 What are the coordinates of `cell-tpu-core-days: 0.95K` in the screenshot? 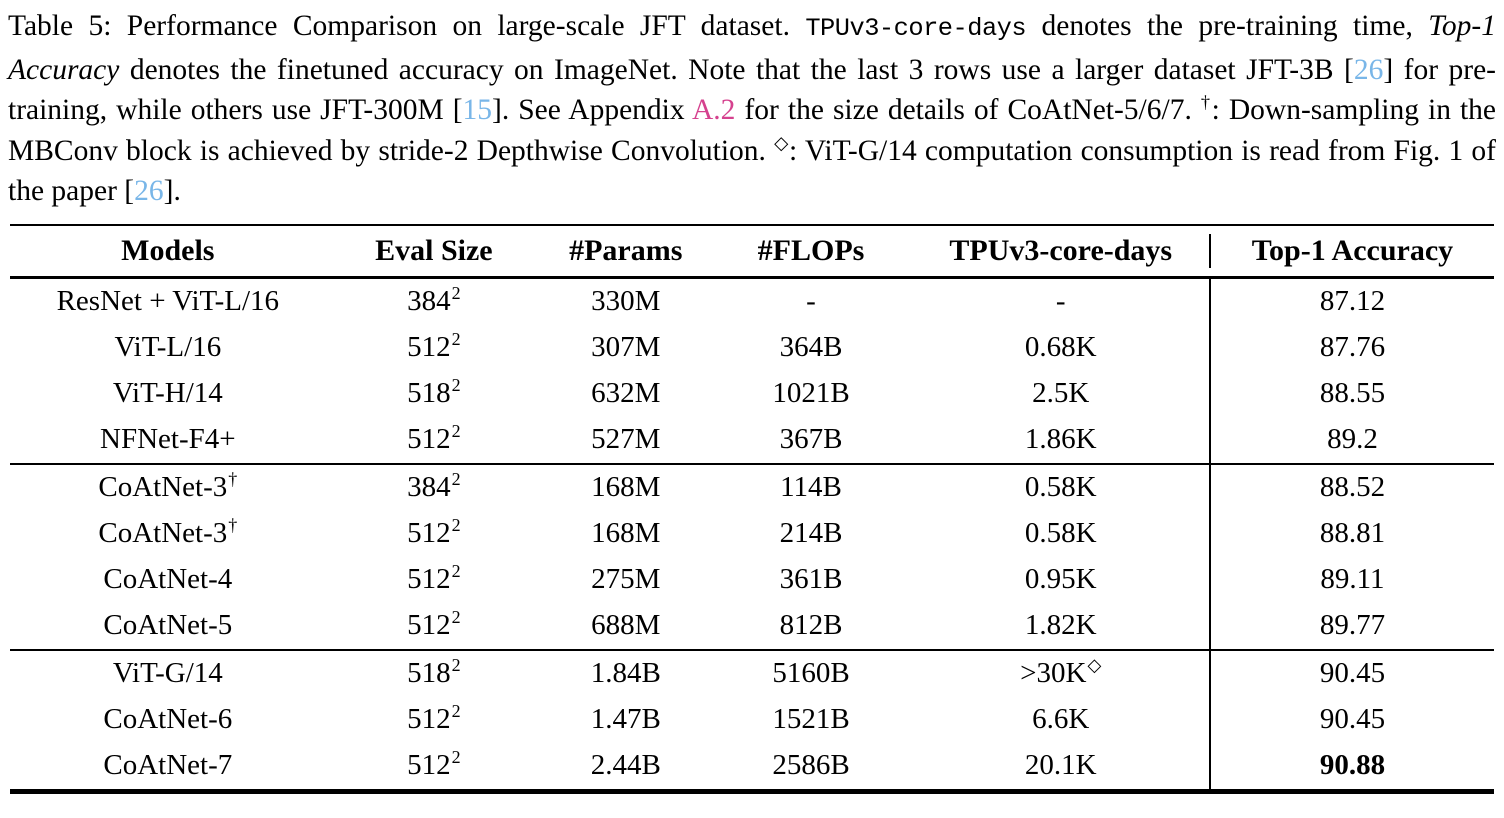 It's located at (1060, 579).